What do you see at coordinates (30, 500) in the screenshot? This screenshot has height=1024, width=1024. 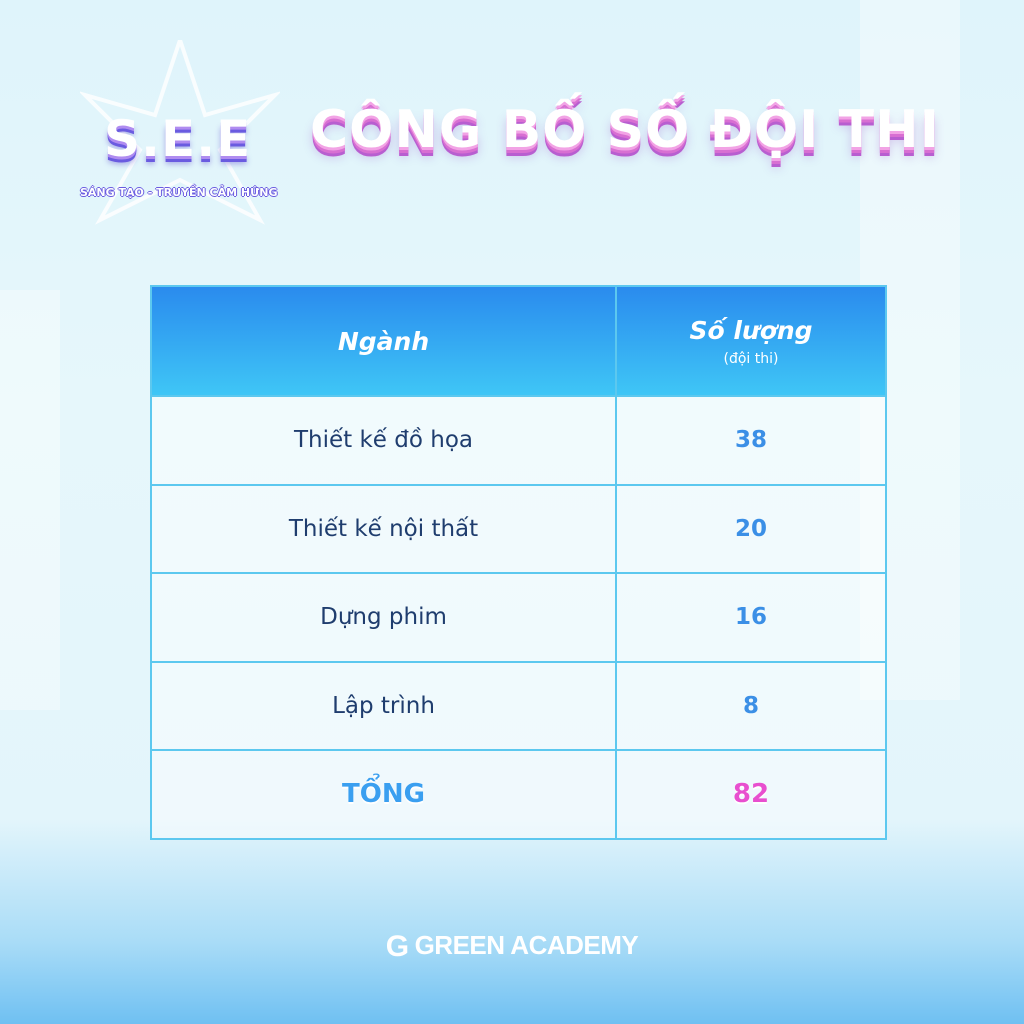 I see `background-wall` at bounding box center [30, 500].